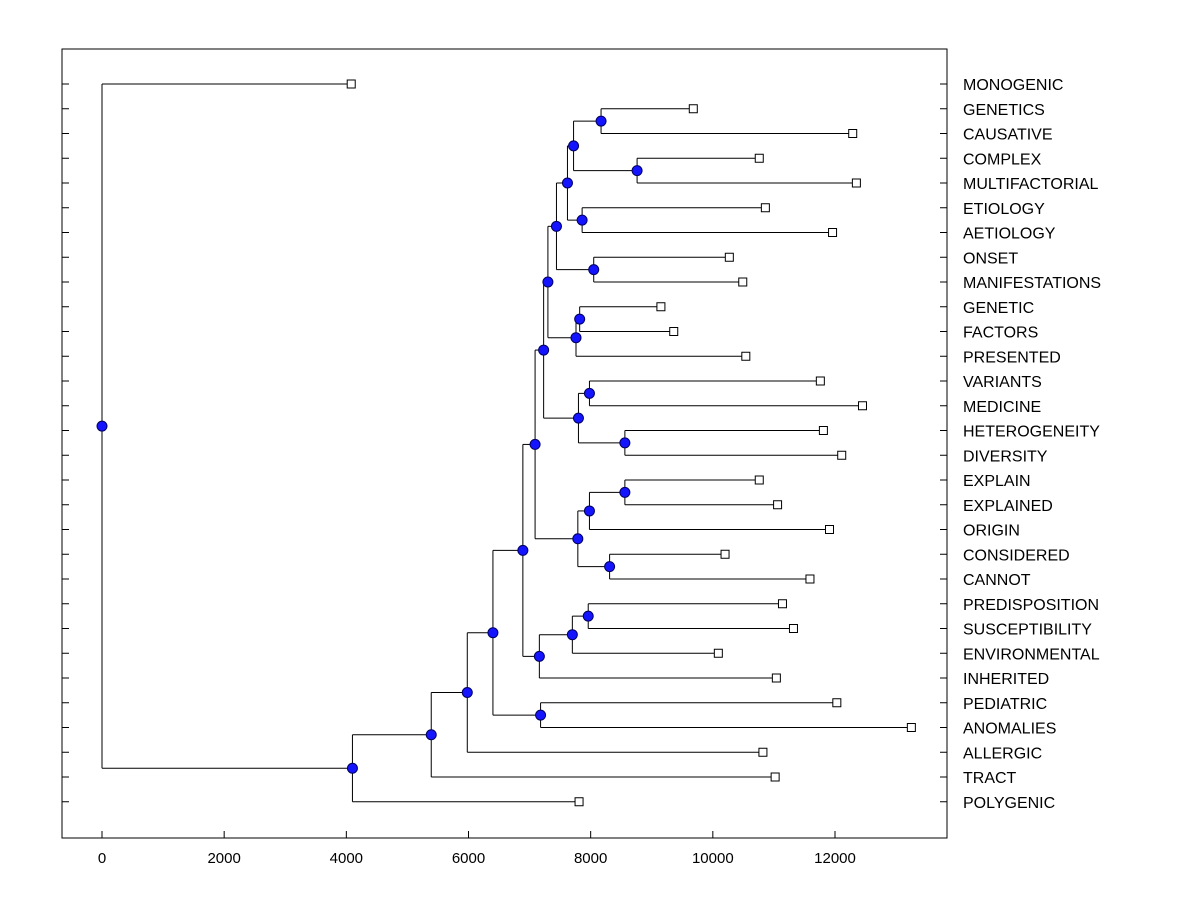 This screenshot has width=1200, height=900. Describe the element at coordinates (578, 418) in the screenshot. I see `merge-node-n13` at that location.